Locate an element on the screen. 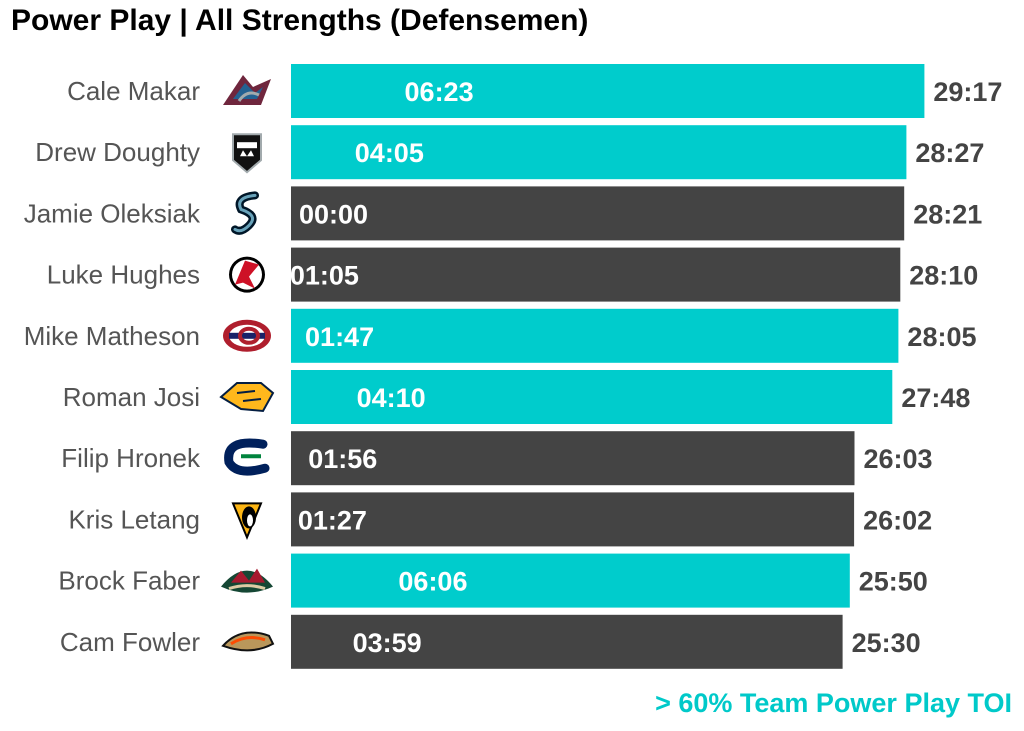 This screenshot has height=731, width=1024. bar-row: Roman Josi 04:10 27:48 is located at coordinates (516, 397).